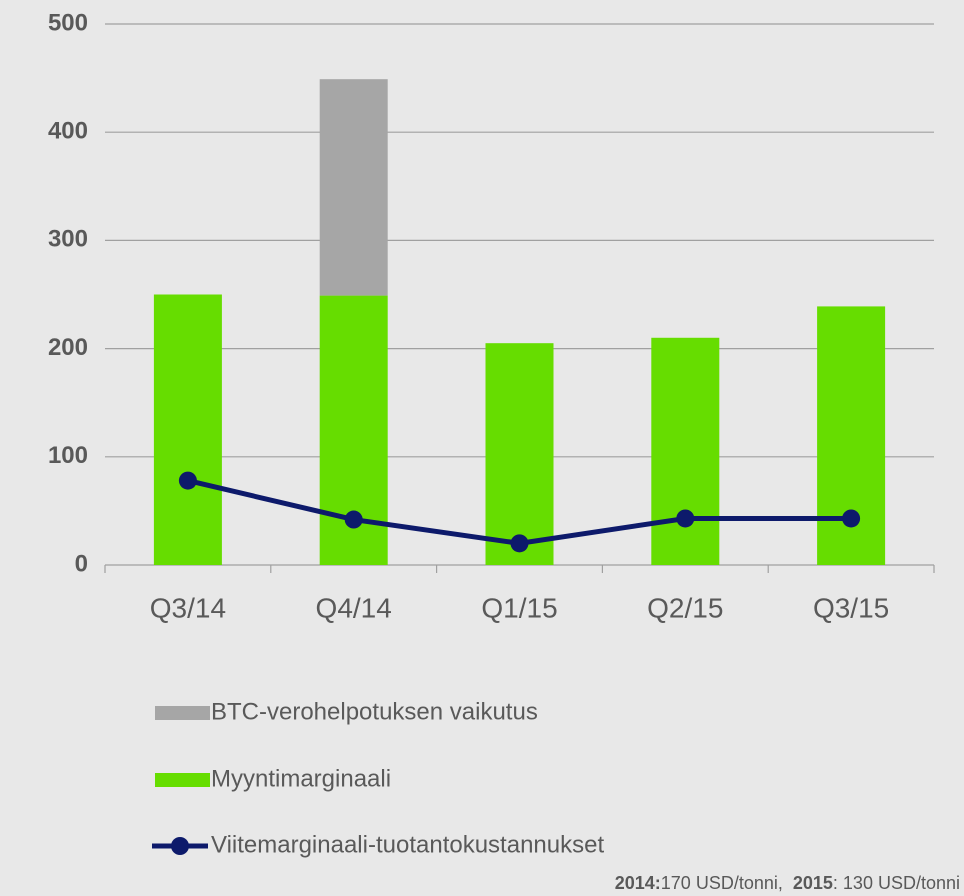 The image size is (964, 896). What do you see at coordinates (813, 883) in the screenshot?
I see `note-bold: 2015` at bounding box center [813, 883].